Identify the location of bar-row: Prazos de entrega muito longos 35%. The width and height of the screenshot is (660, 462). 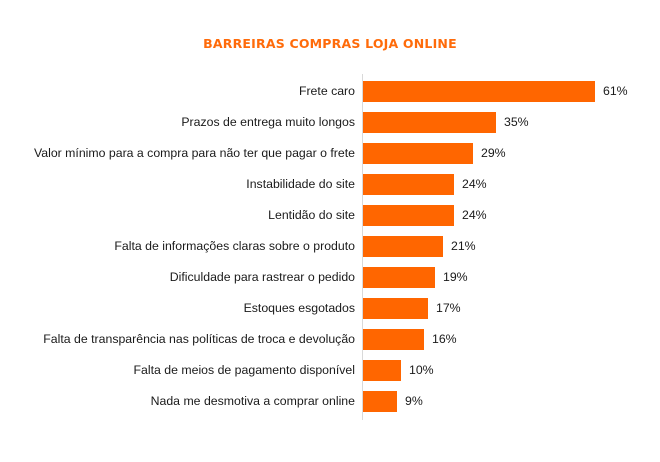
(330, 122).